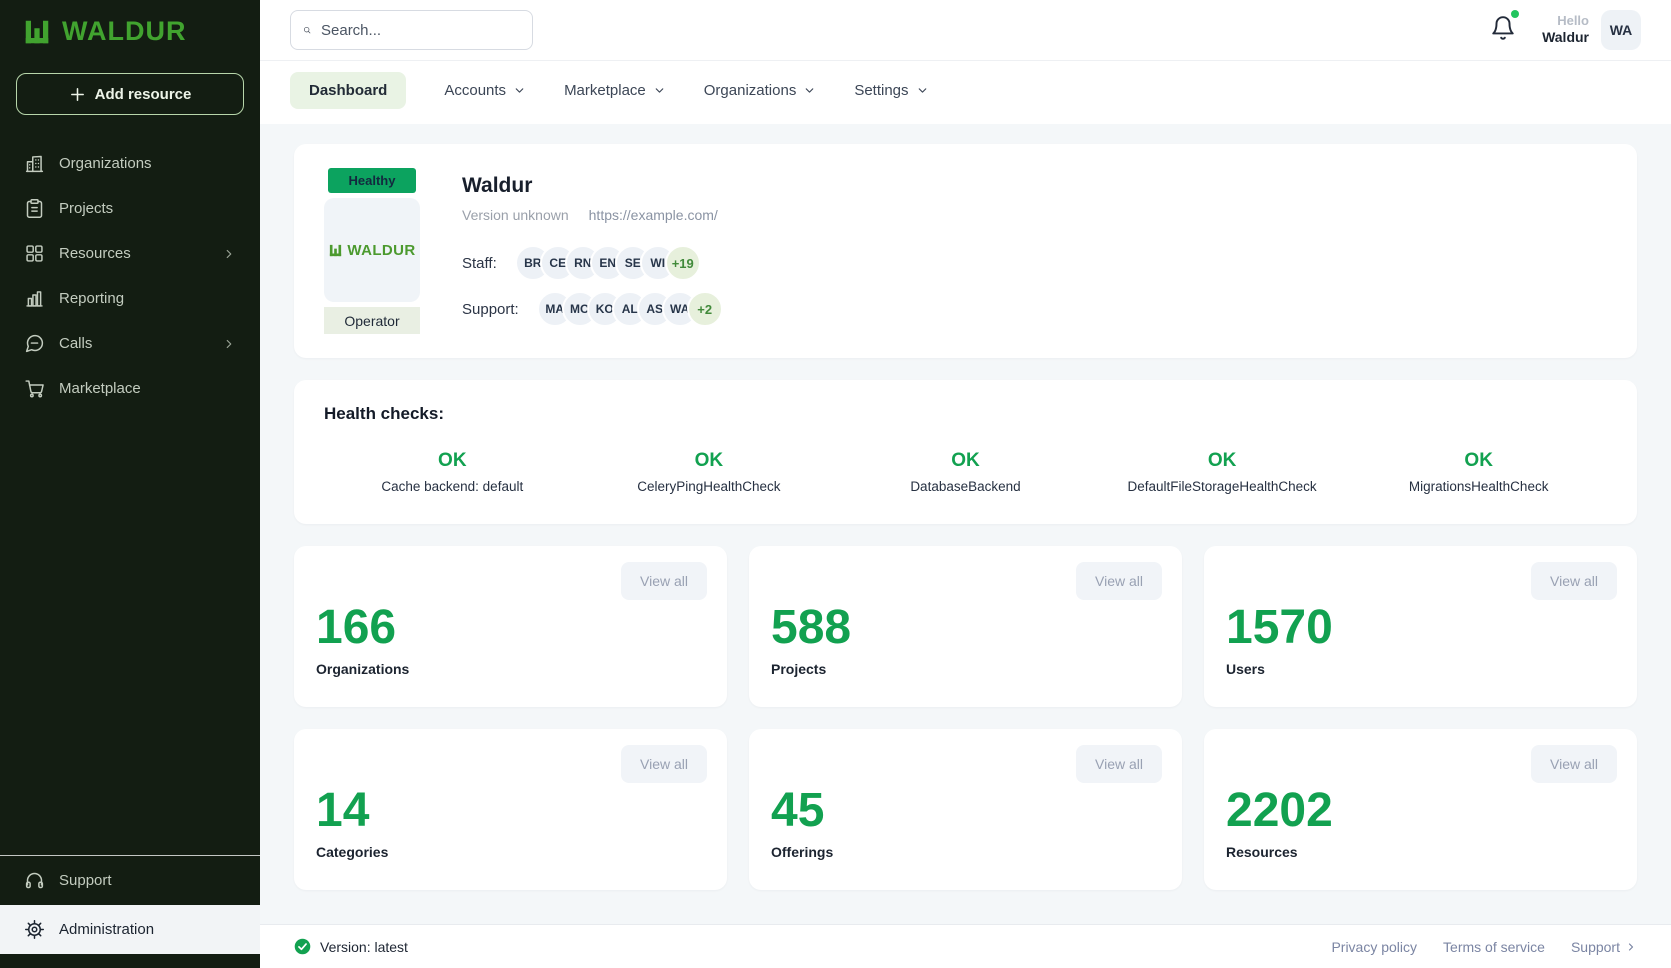 This screenshot has width=1671, height=968. I want to click on health-status-badge: Healthy, so click(372, 180).